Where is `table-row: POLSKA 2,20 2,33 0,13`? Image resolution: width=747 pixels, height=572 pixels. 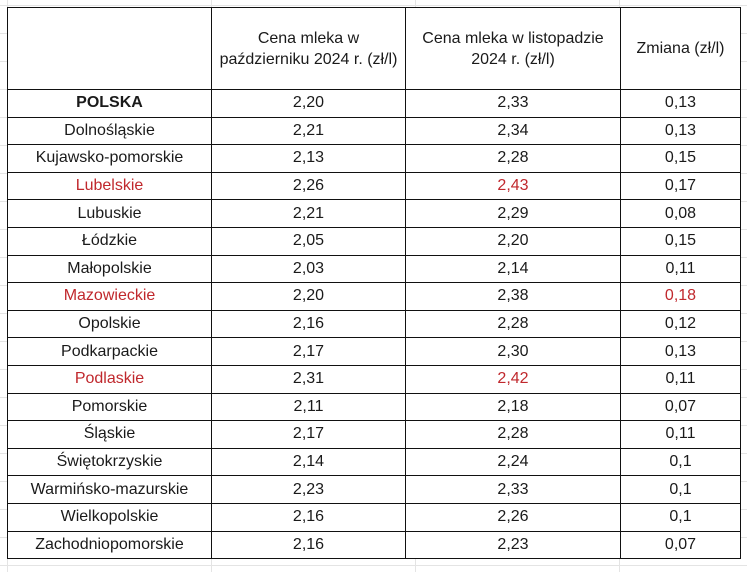
table-row: POLSKA 2,20 2,33 0,13 is located at coordinates (374, 103).